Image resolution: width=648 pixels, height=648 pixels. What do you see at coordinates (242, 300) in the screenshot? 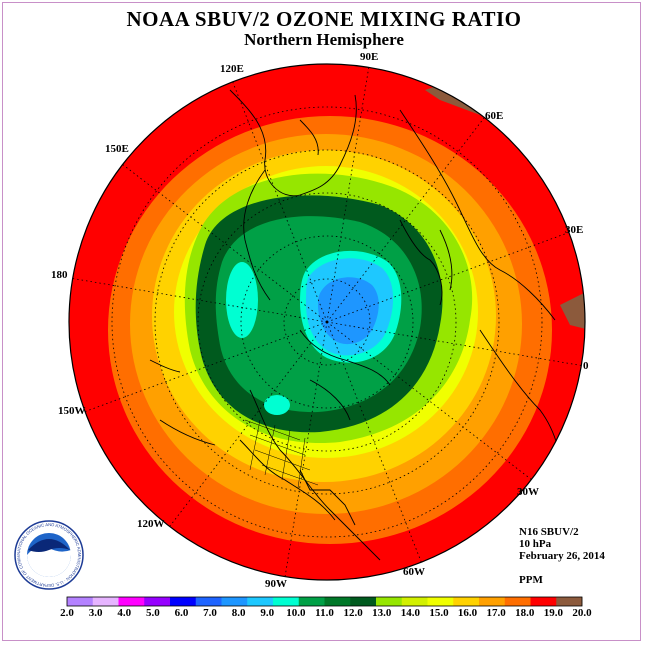
I see `contour-10-west` at bounding box center [242, 300].